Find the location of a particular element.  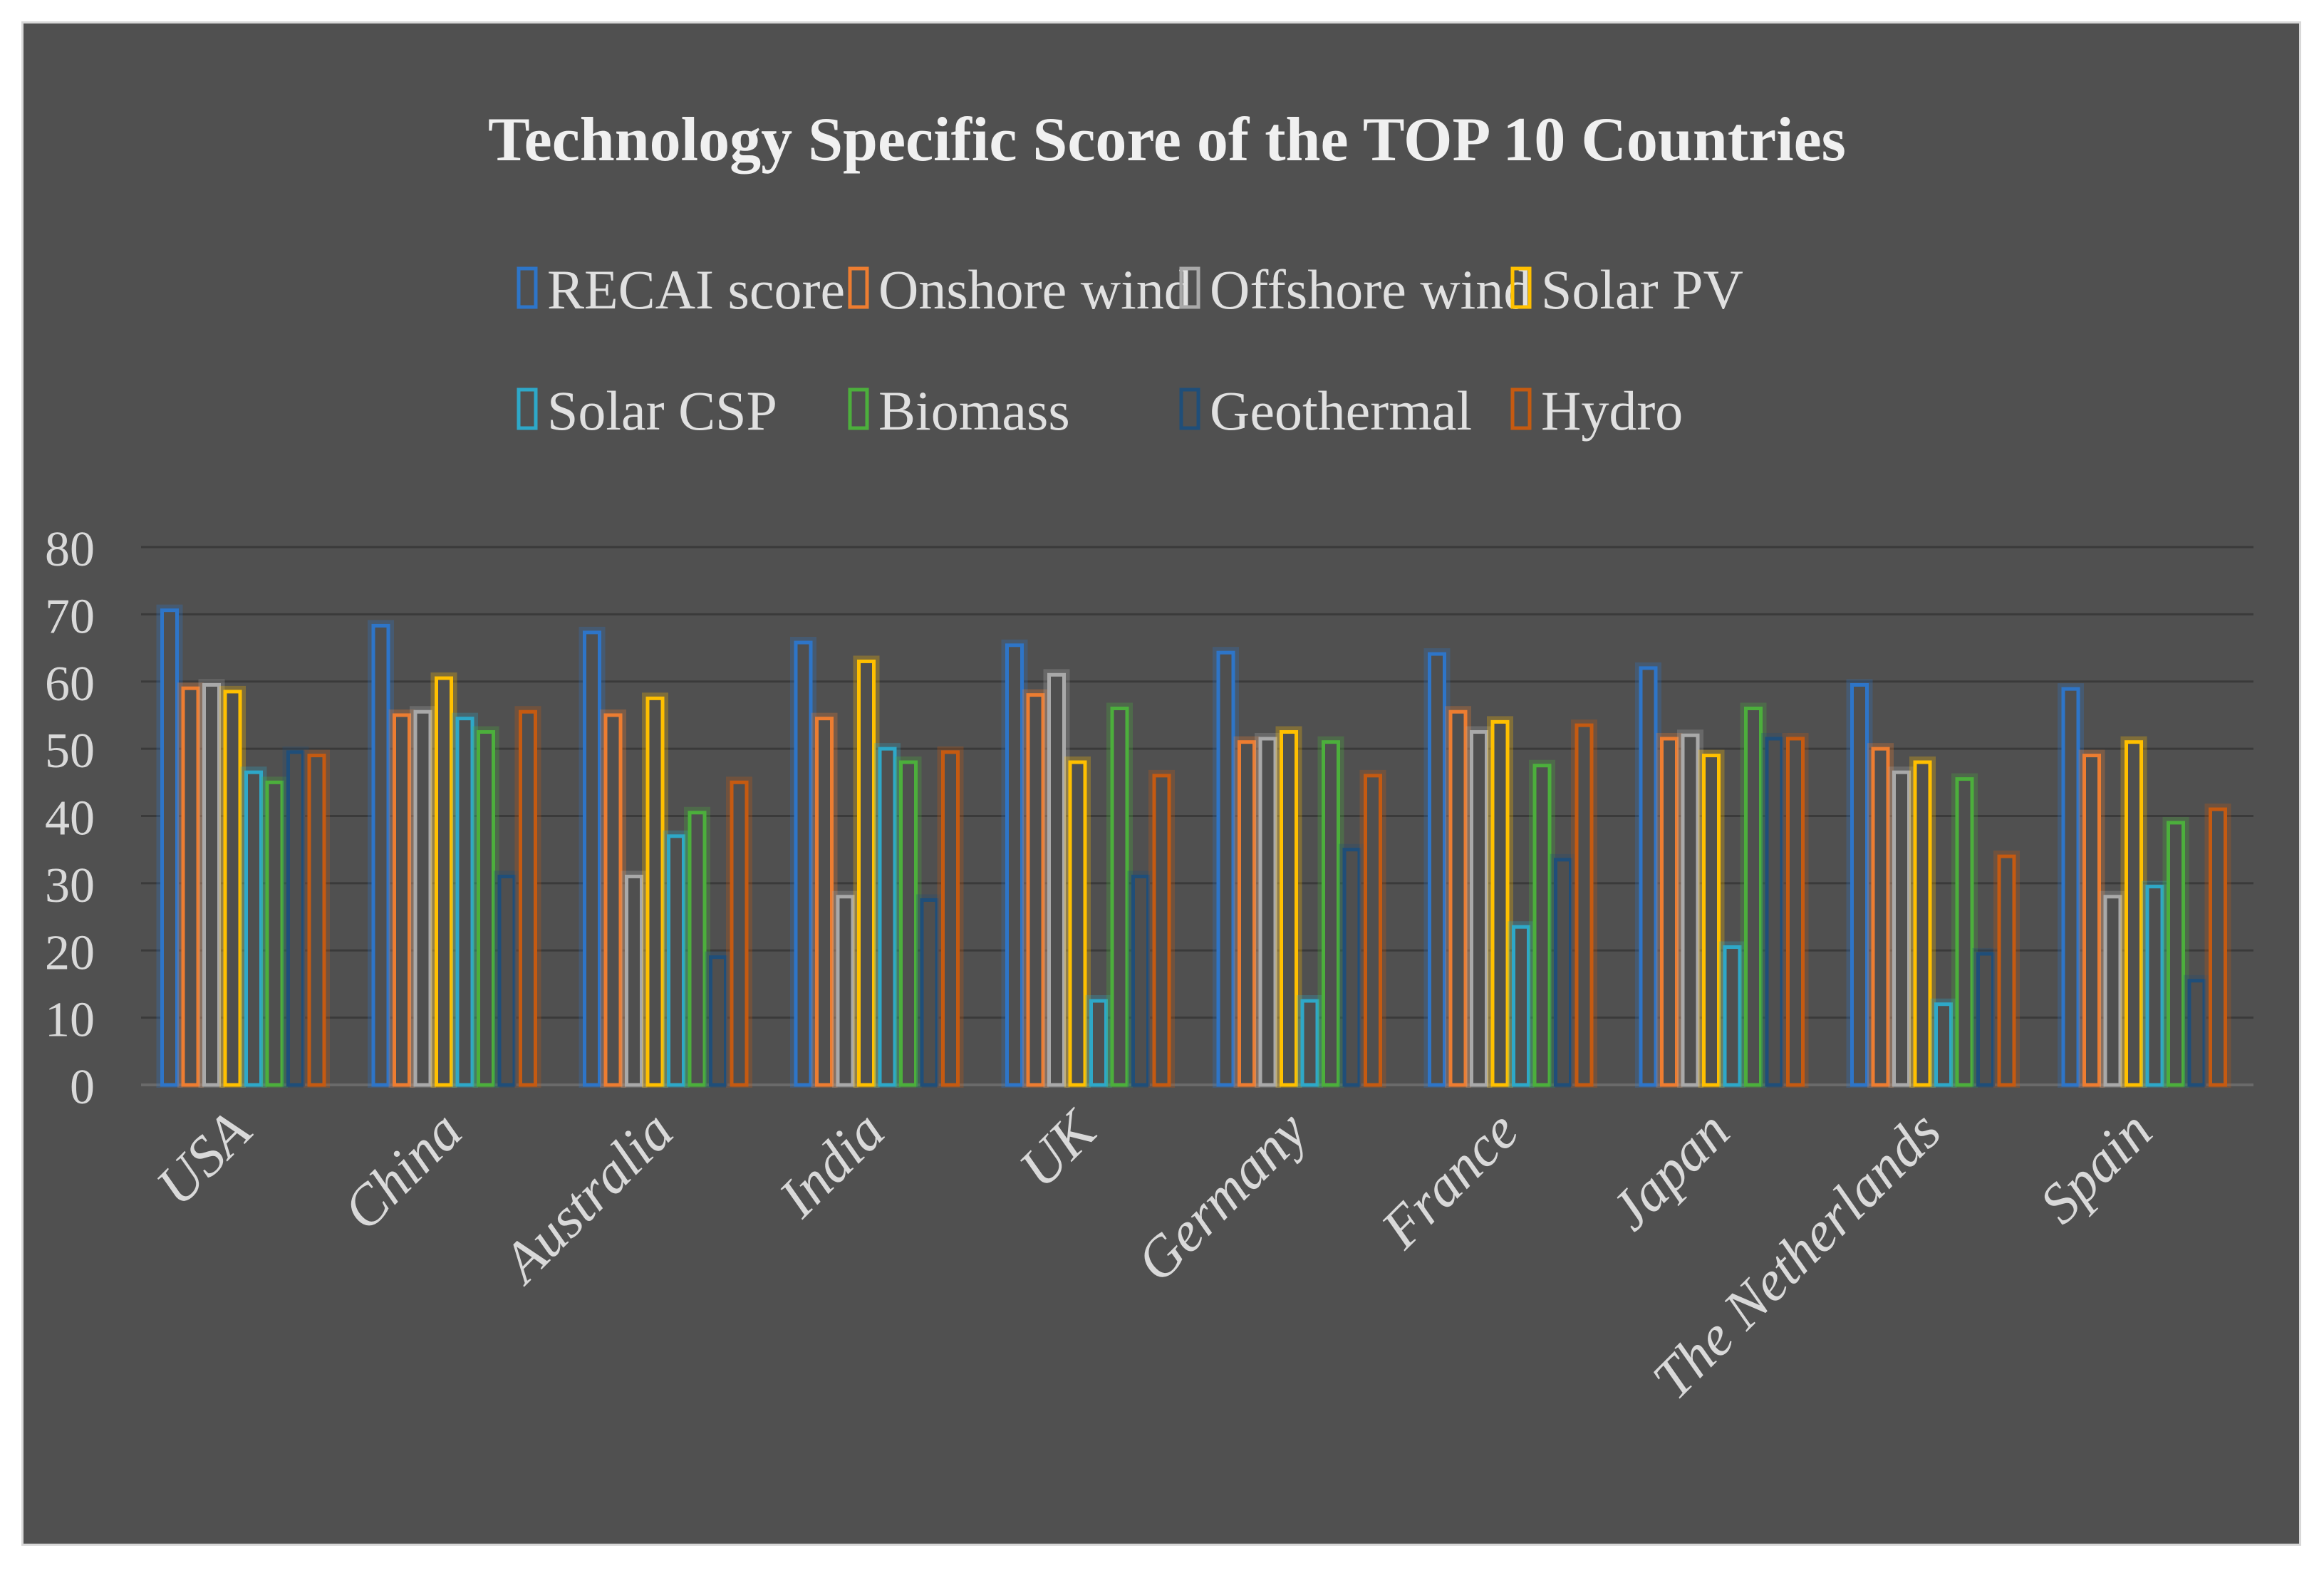

bar-recai-score-uk is located at coordinates (1014, 865).